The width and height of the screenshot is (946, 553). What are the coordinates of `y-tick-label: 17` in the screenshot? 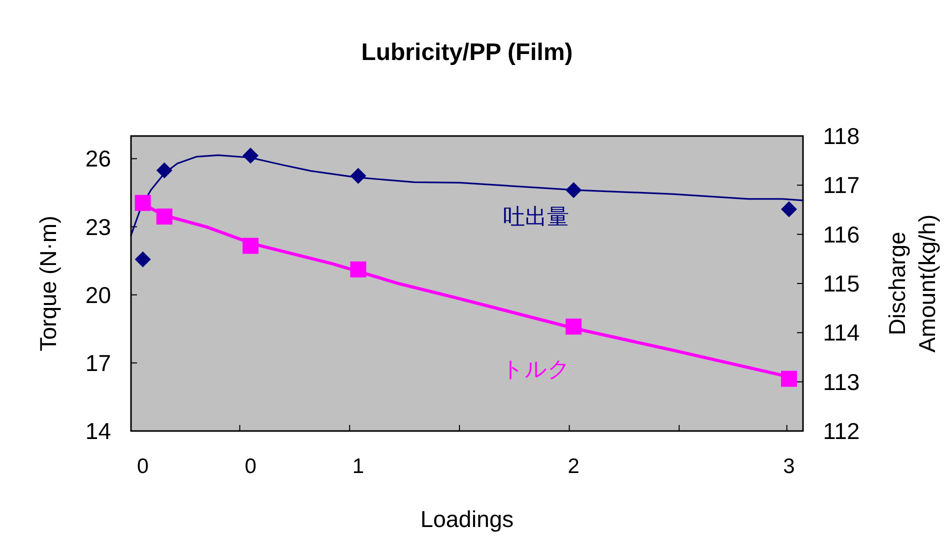 It's located at (98, 363).